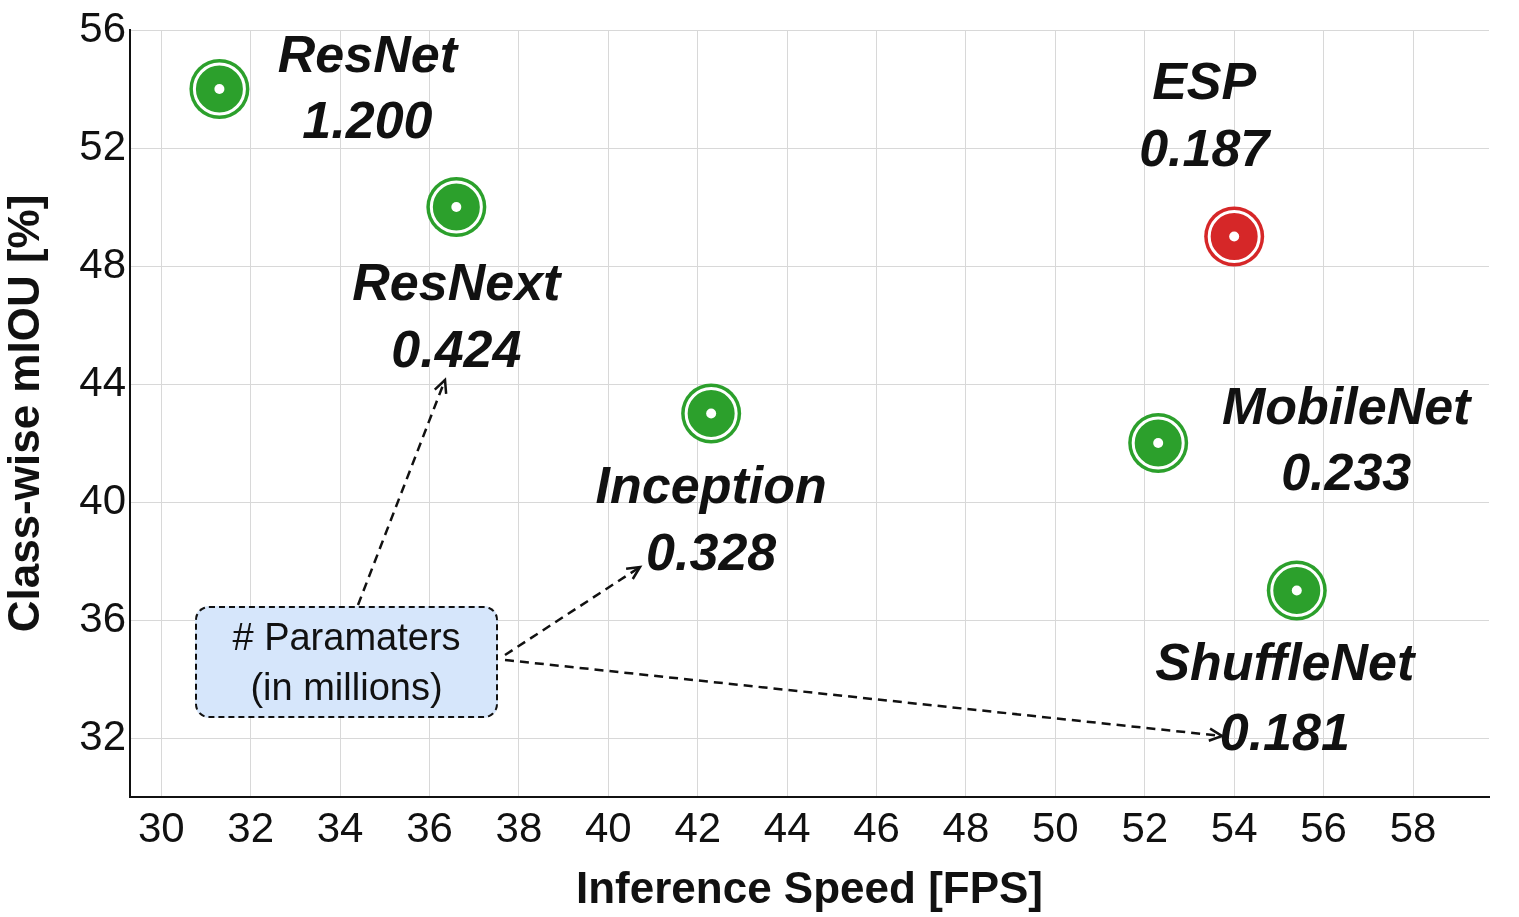  Describe the element at coordinates (102, 145) in the screenshot. I see `y-tick-label: 52` at that location.